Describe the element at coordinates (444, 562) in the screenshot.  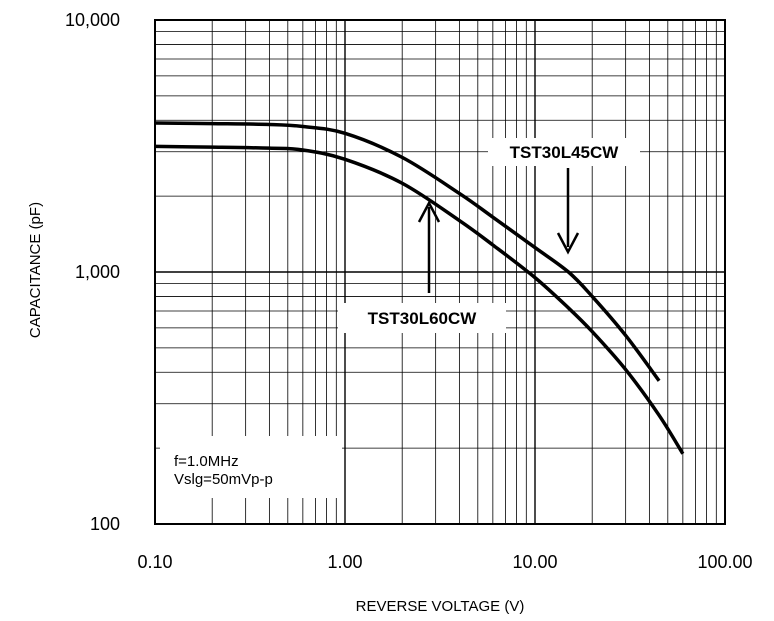
I see `x-tick-labels: 0.10 1.00 10.00 100.00` at that location.